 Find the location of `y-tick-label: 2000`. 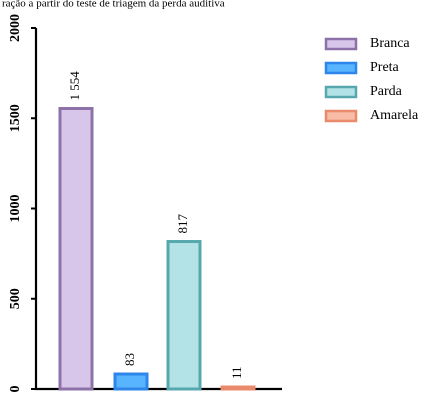

y-tick-label: 2000 is located at coordinates (15, 28).